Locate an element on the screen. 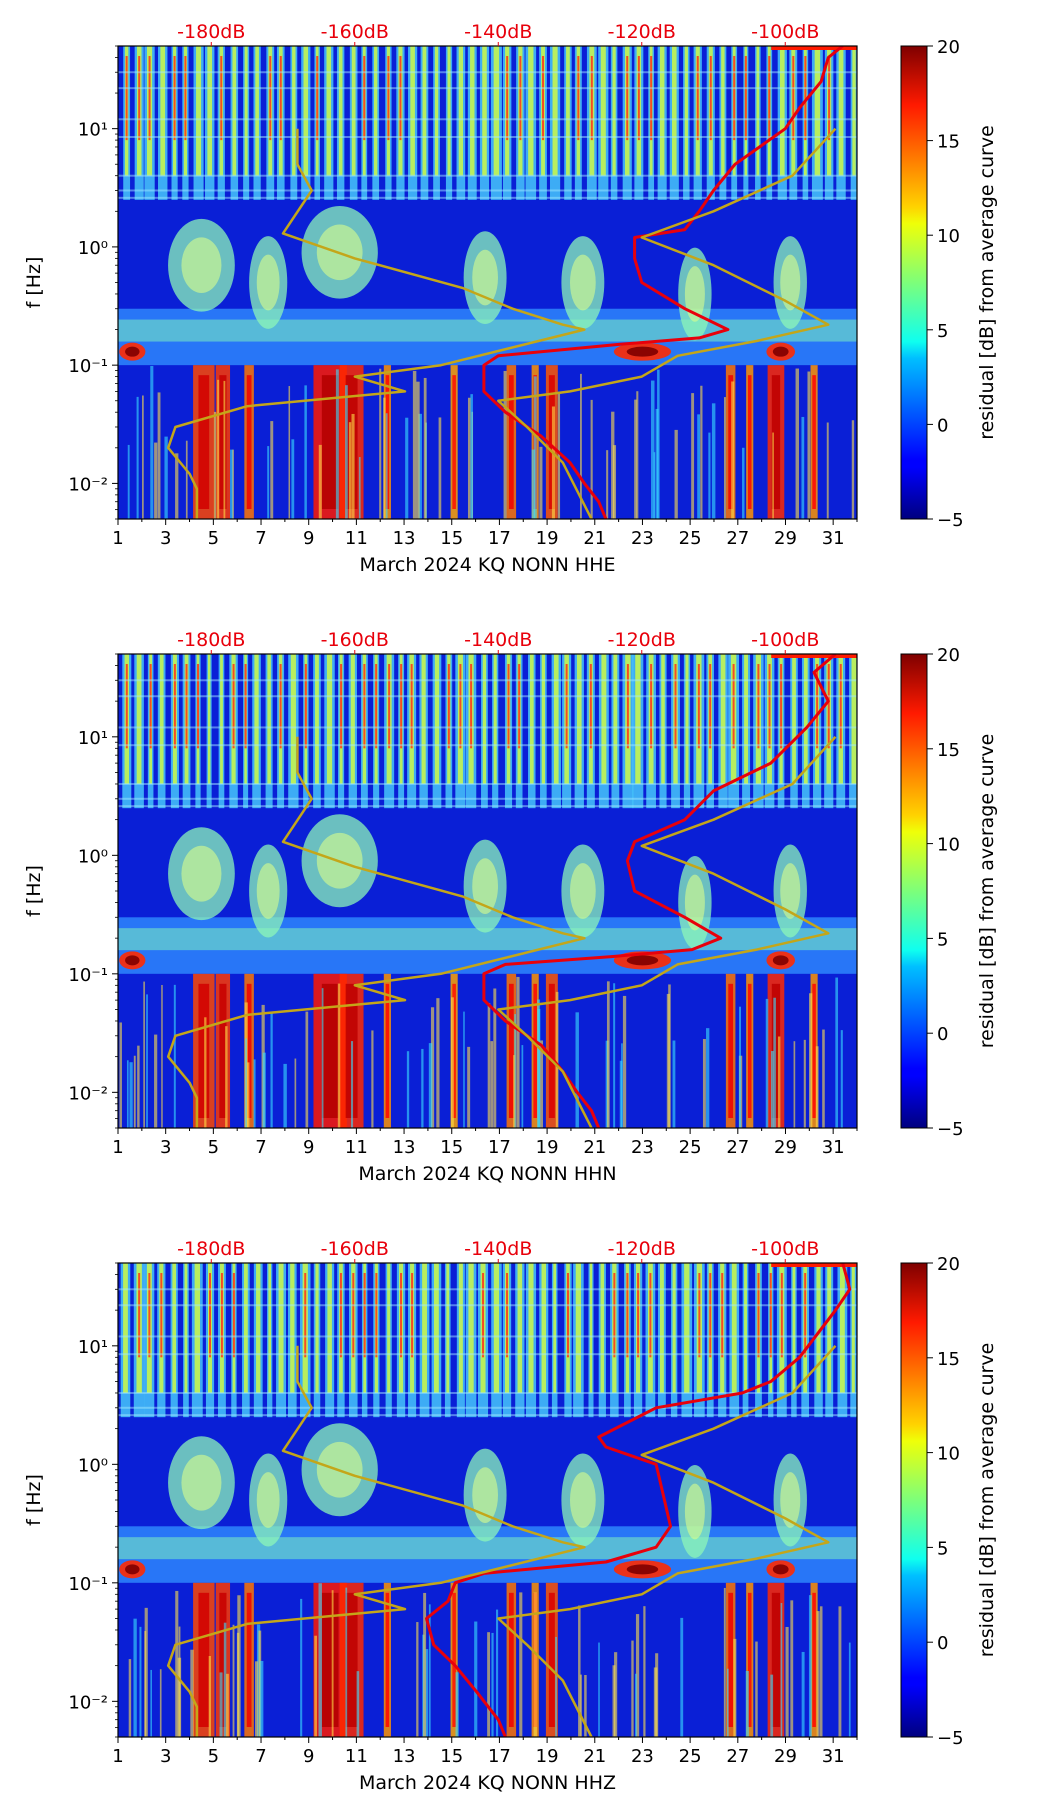 The image size is (1052, 1806). db-tick-label: -180dB is located at coordinates (211, 1249).